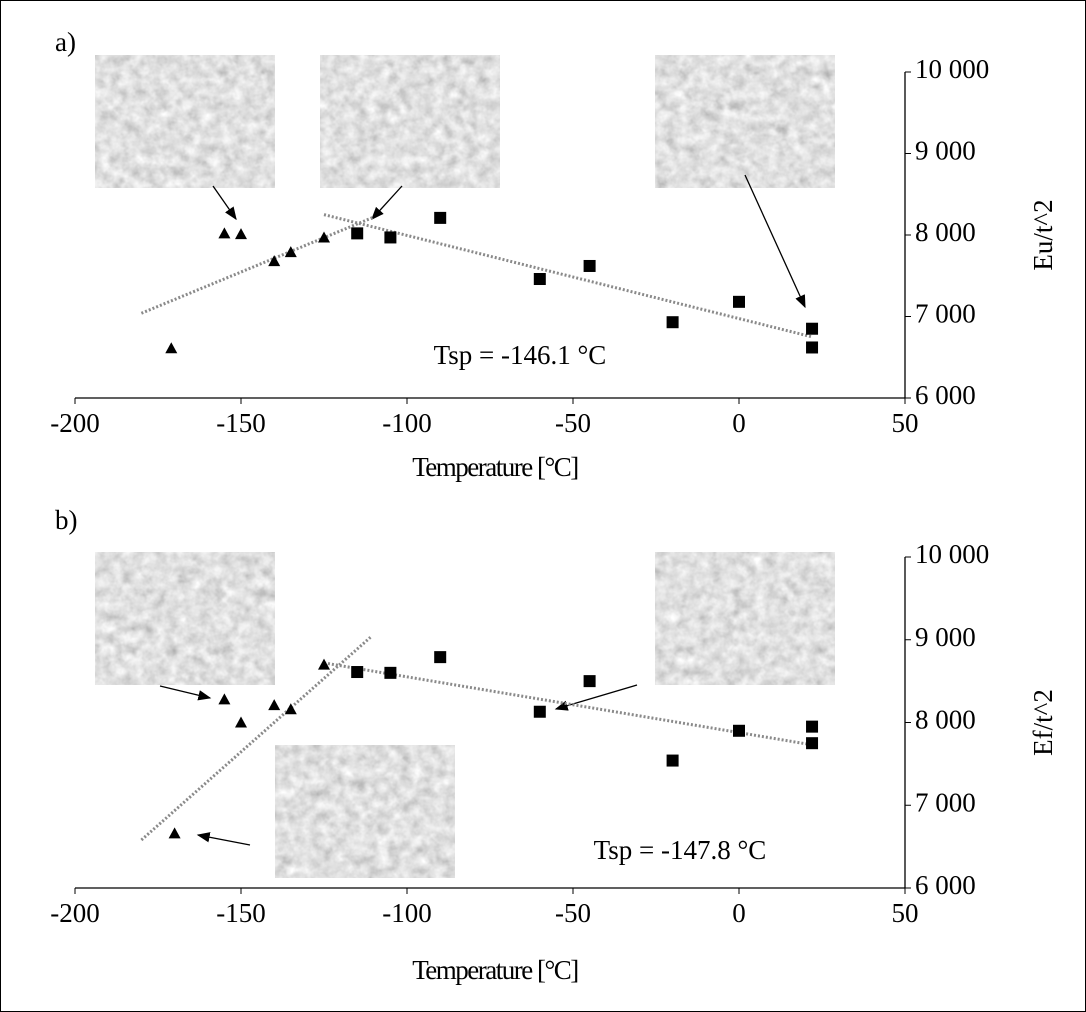 The image size is (1086, 1012). Describe the element at coordinates (680, 850) in the screenshot. I see `annotation: Tsp = -147.8 °C` at that location.